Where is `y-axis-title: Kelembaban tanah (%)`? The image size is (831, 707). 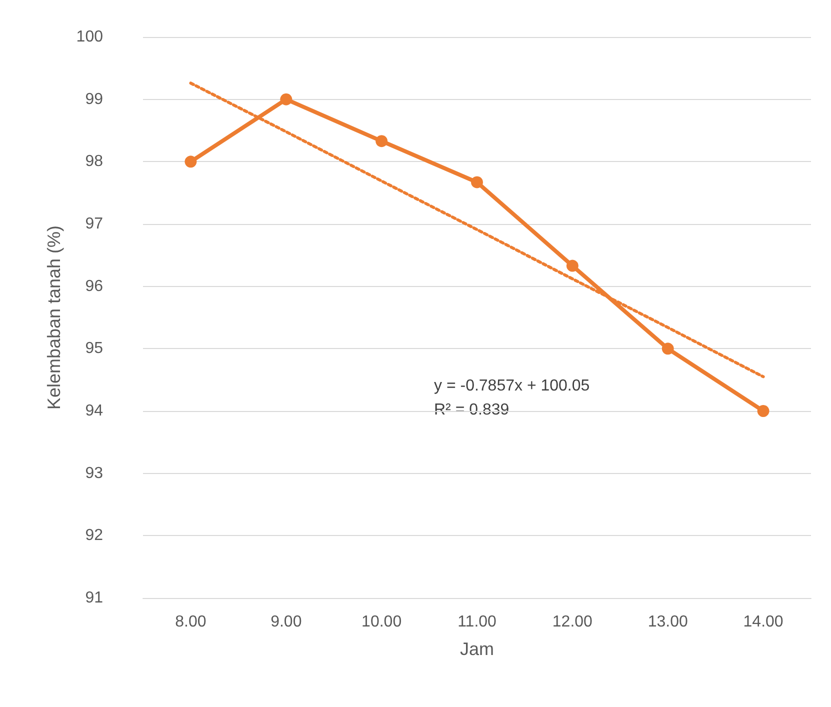 y-axis-title: Kelembaban tanah (%) is located at coordinates (54, 317).